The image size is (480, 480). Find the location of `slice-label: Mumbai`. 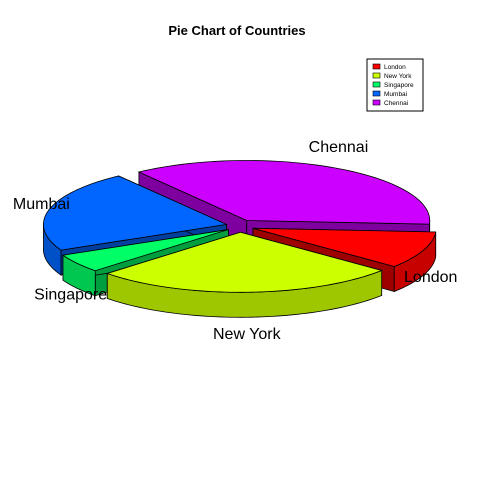

slice-label: Mumbai is located at coordinates (41, 204).